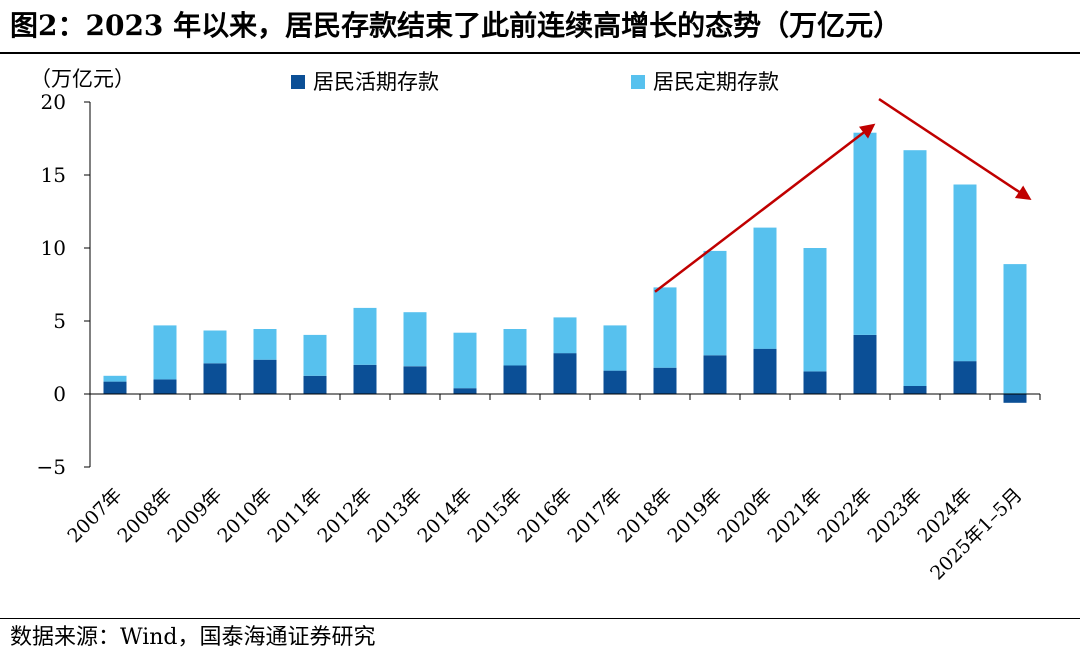 The width and height of the screenshot is (1080, 662). Describe the element at coordinates (894, 515) in the screenshot. I see `x-tick-label: 2023年` at that location.